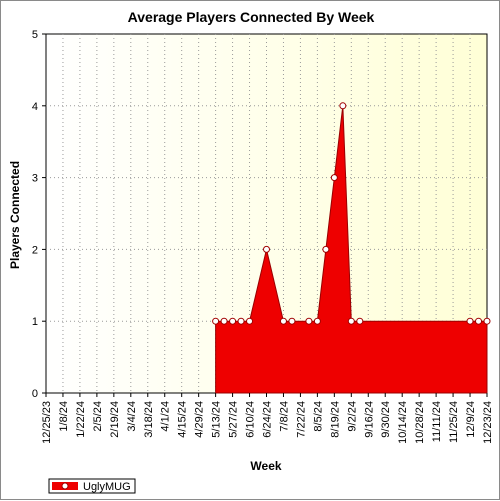  I want to click on y-axis-title: Players Connected, so click(15, 215).